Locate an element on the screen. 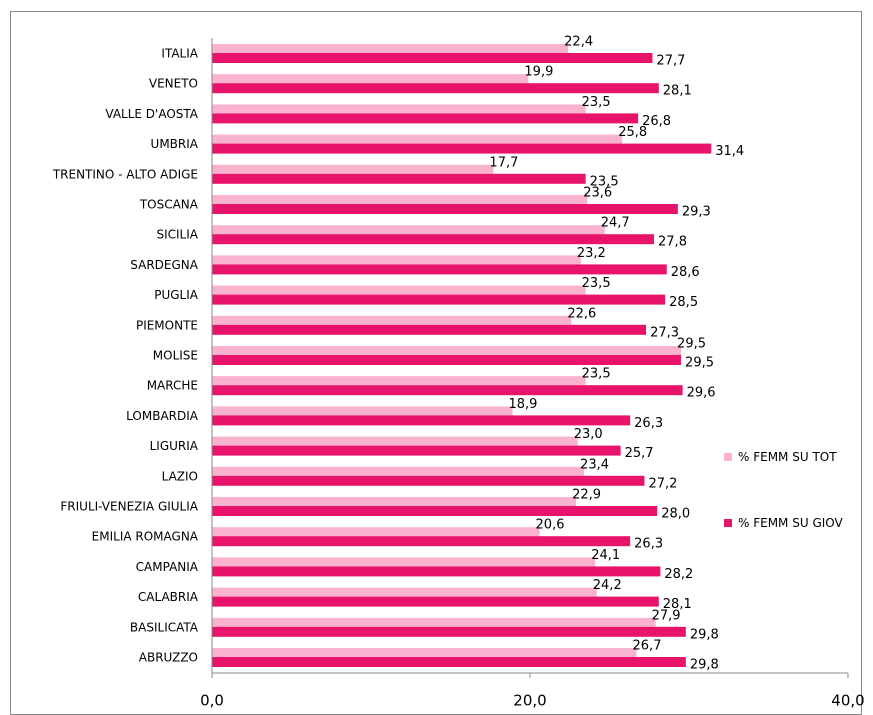  value-label: 28,6 is located at coordinates (685, 272).